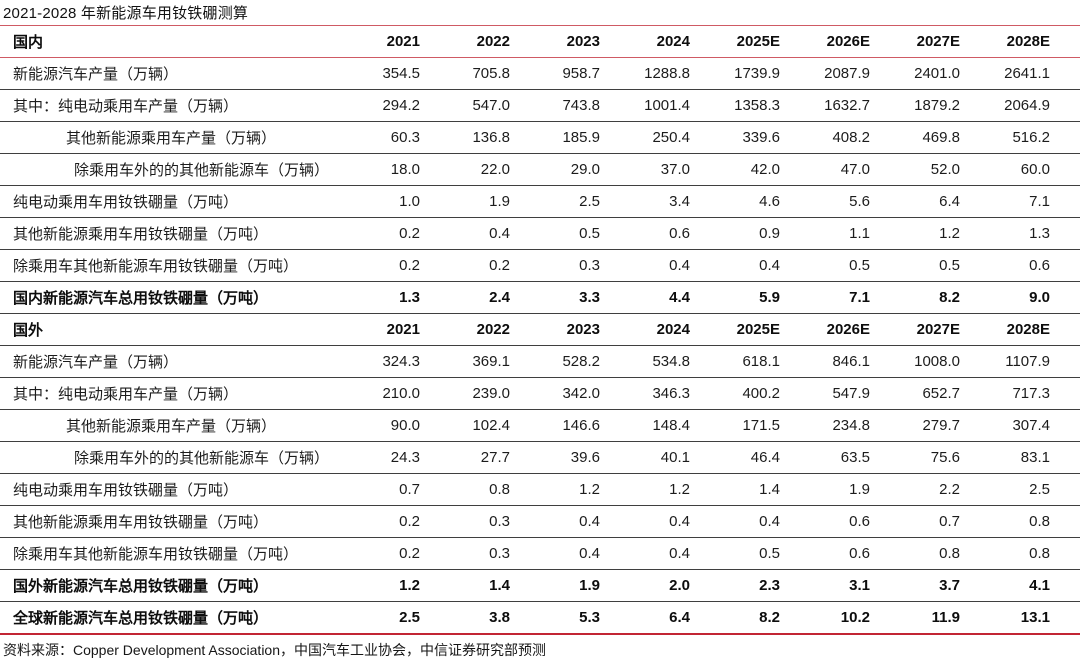 This screenshot has height=667, width=1080. I want to click on cell-value: 0.7, so click(409, 489).